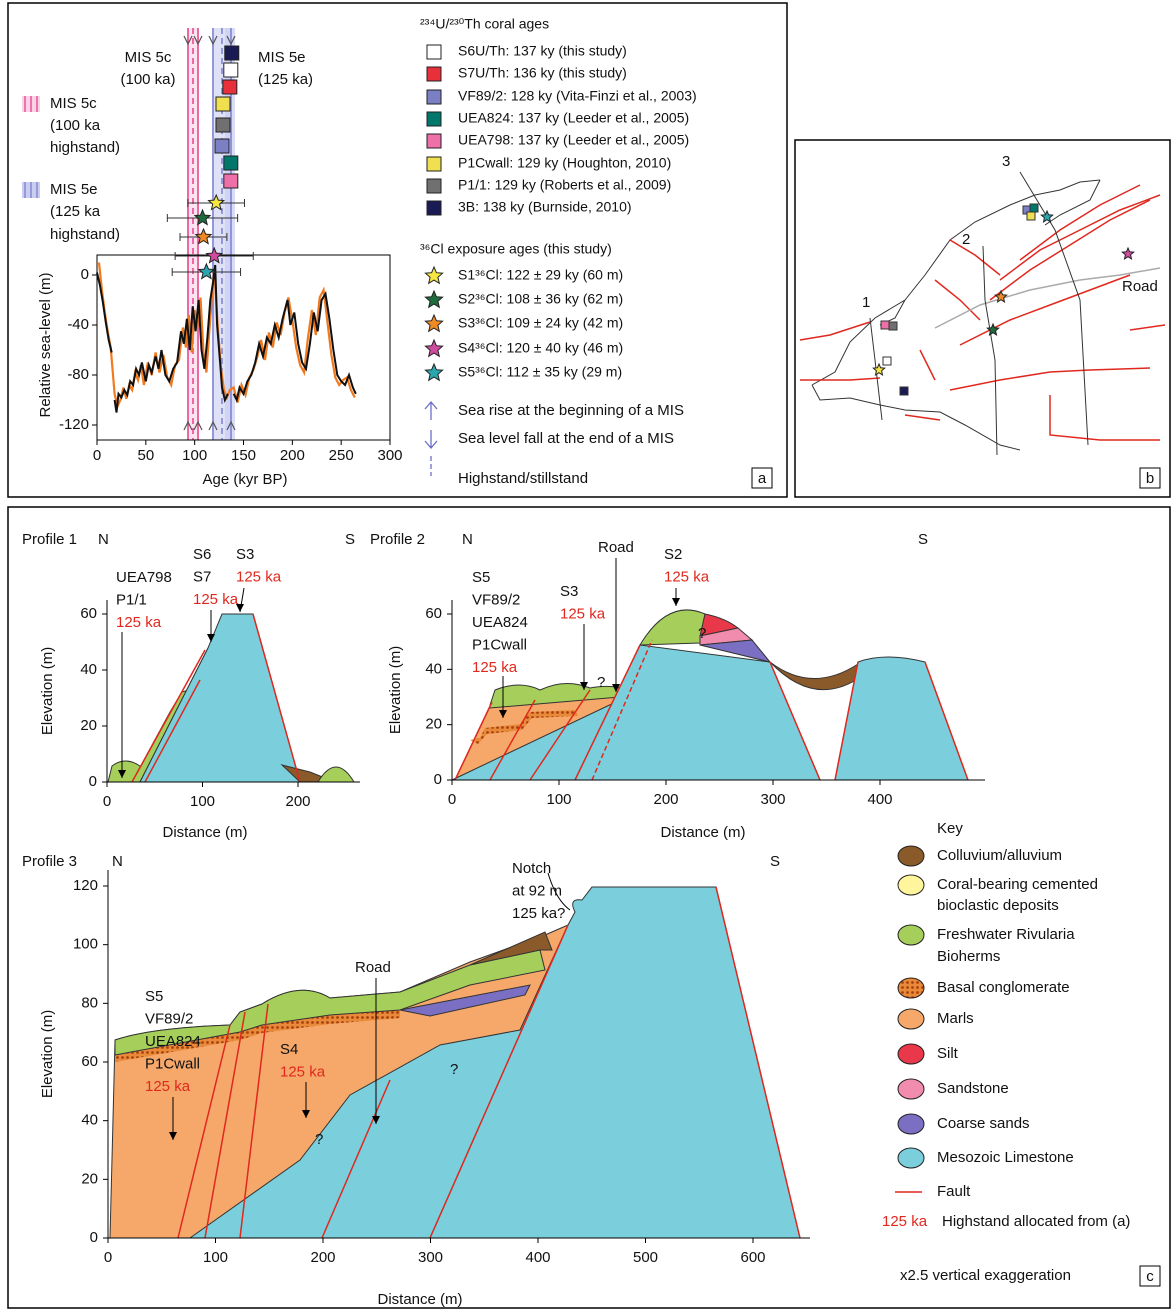 The width and height of the screenshot is (1176, 1315). I want to click on x-axis-label: Distance (m), so click(419, 1299).